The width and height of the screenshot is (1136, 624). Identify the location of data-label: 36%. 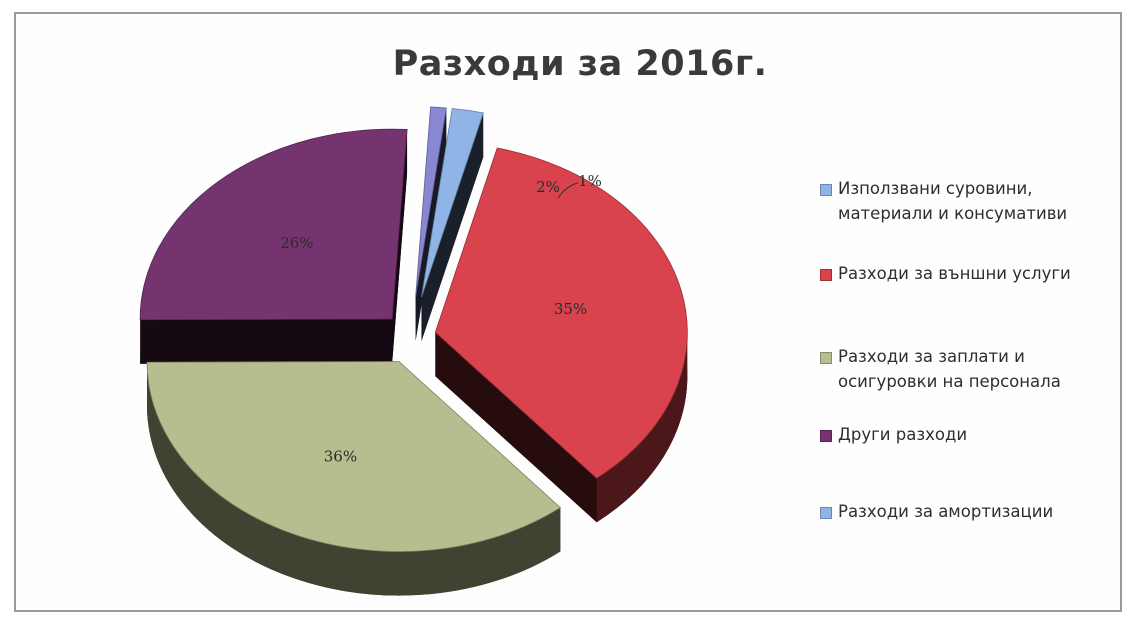
(340, 456).